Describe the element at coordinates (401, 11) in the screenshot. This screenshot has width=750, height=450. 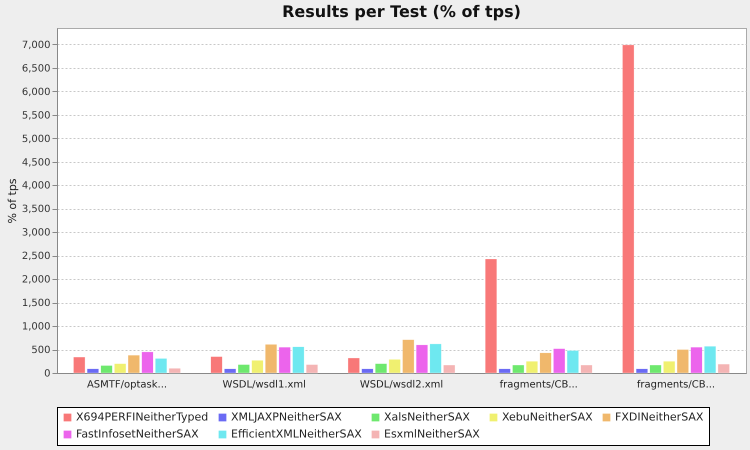
I see `chart-title: Results per Test (% of tps)` at that location.